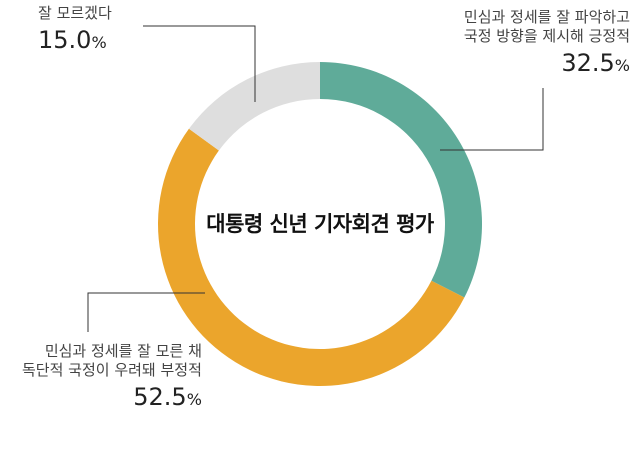 Image resolution: width=640 pixels, height=450 pixels. I want to click on leader-line-unsure, so click(199, 63).